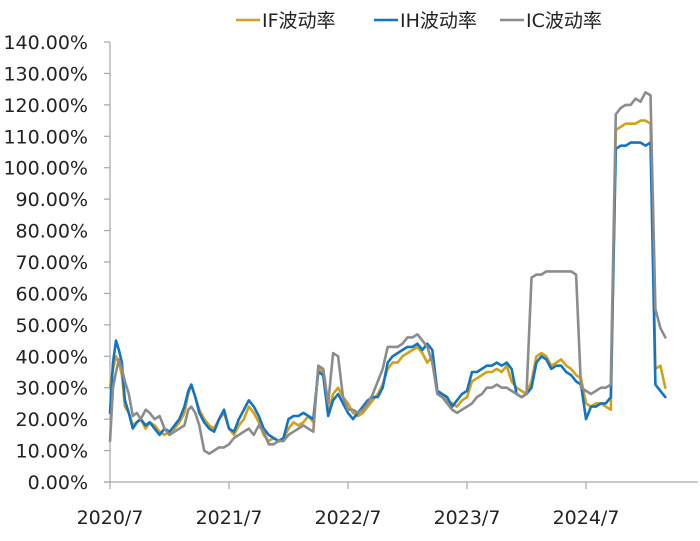  I want to click on legend: IF波动率 IH波动率 IC波动率, so click(419, 21).